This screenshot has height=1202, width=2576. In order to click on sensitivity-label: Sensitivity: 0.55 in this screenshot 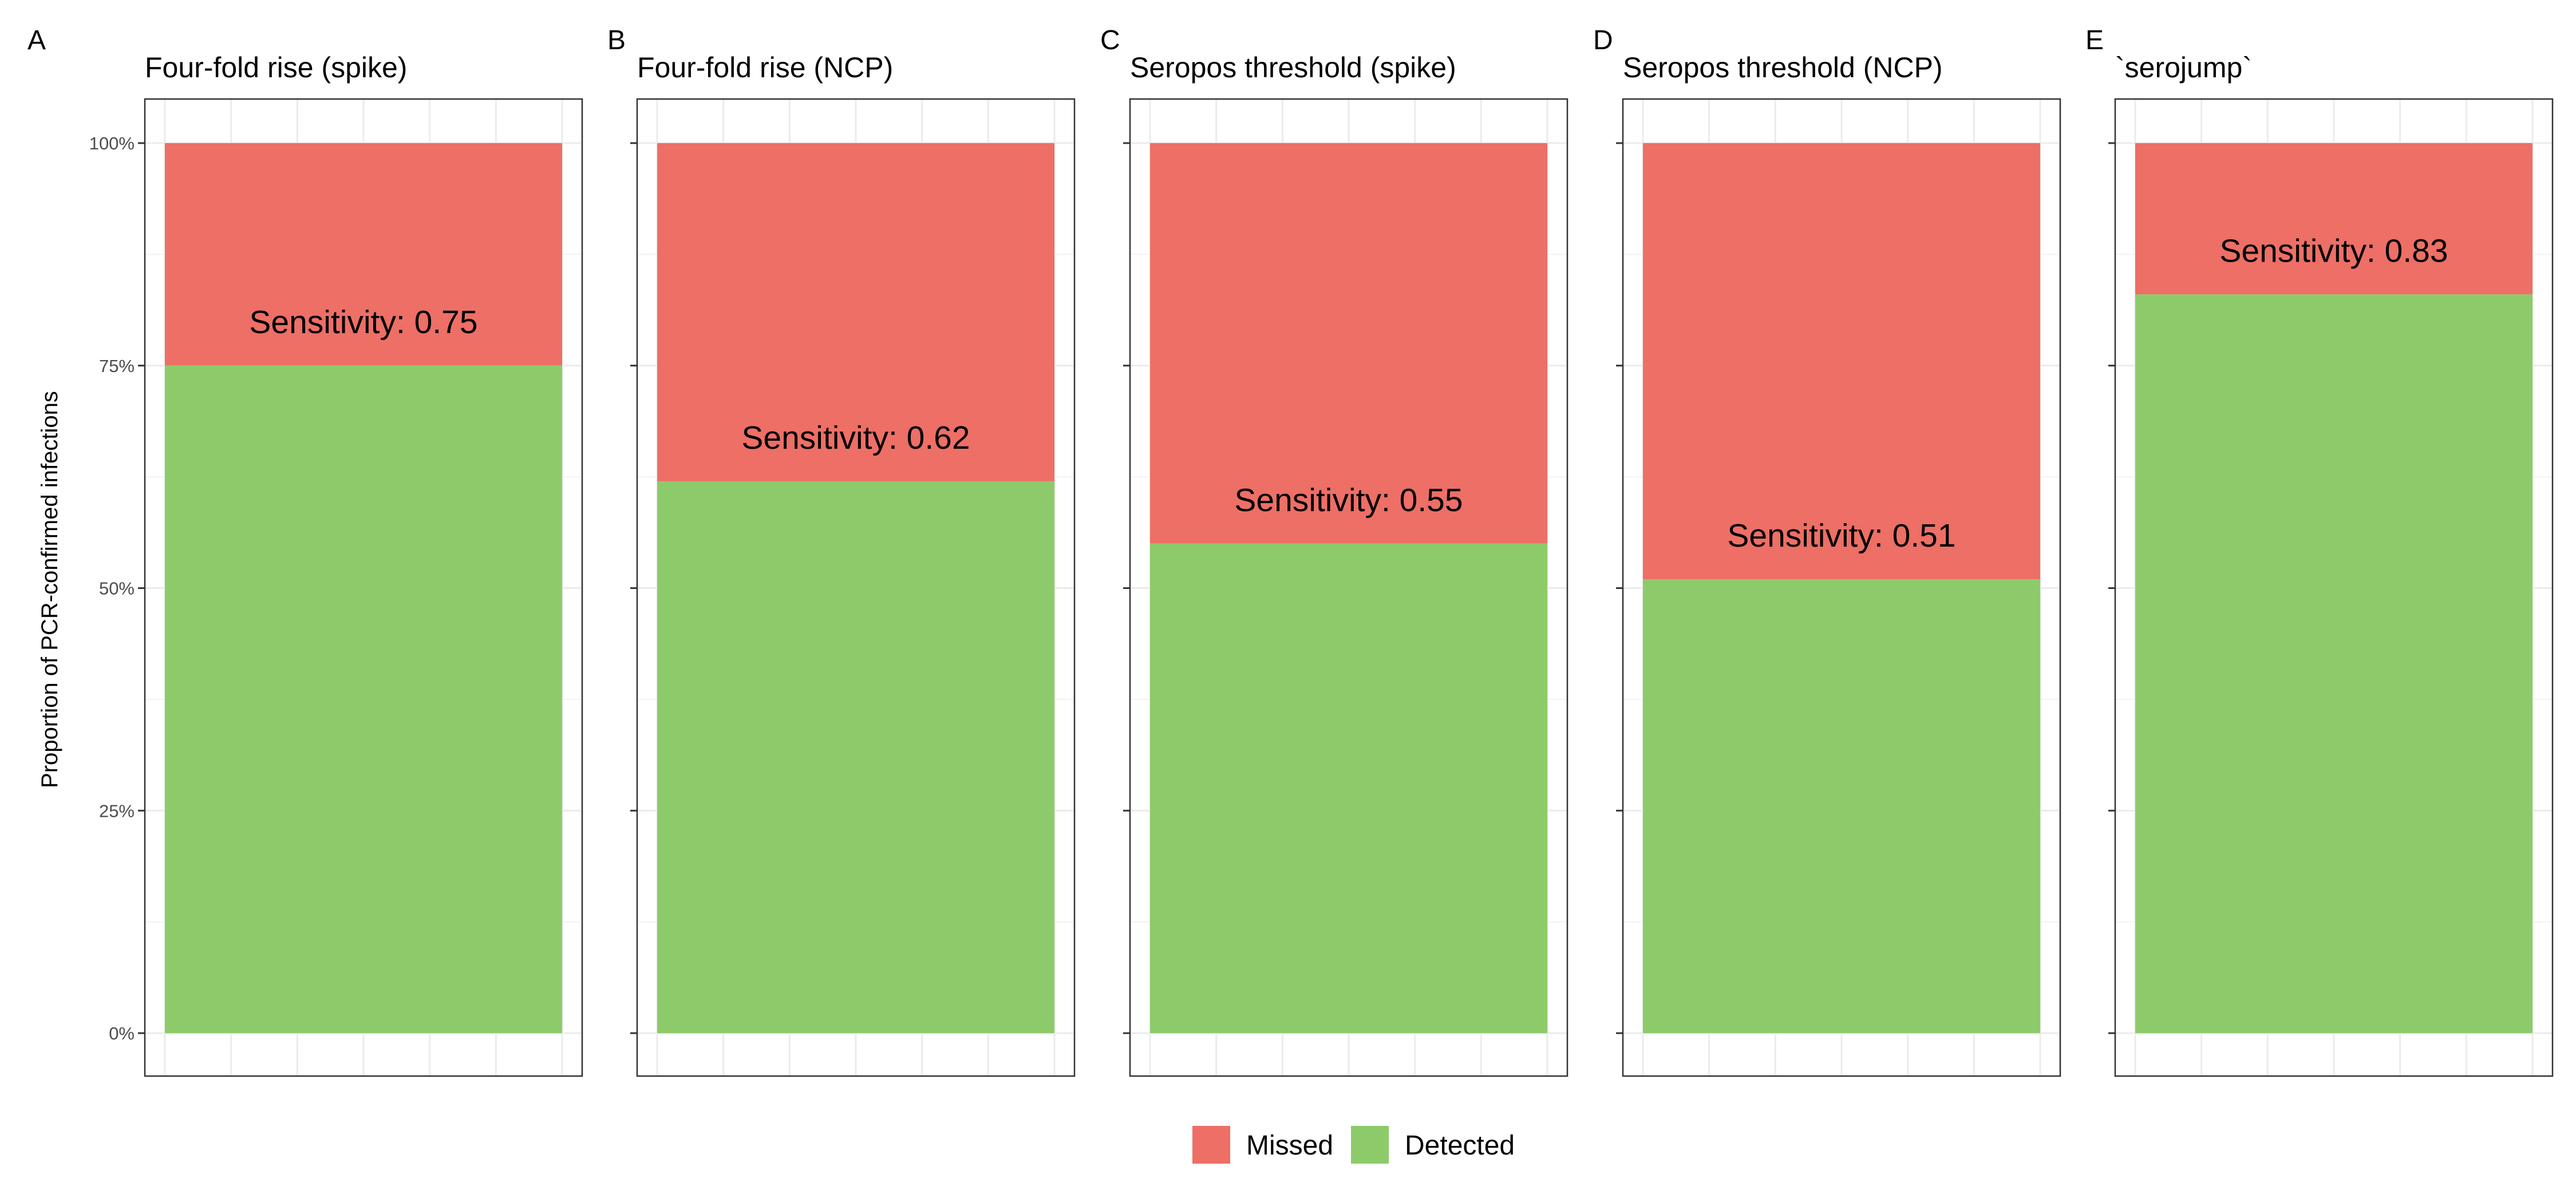, I will do `click(1348, 501)`.